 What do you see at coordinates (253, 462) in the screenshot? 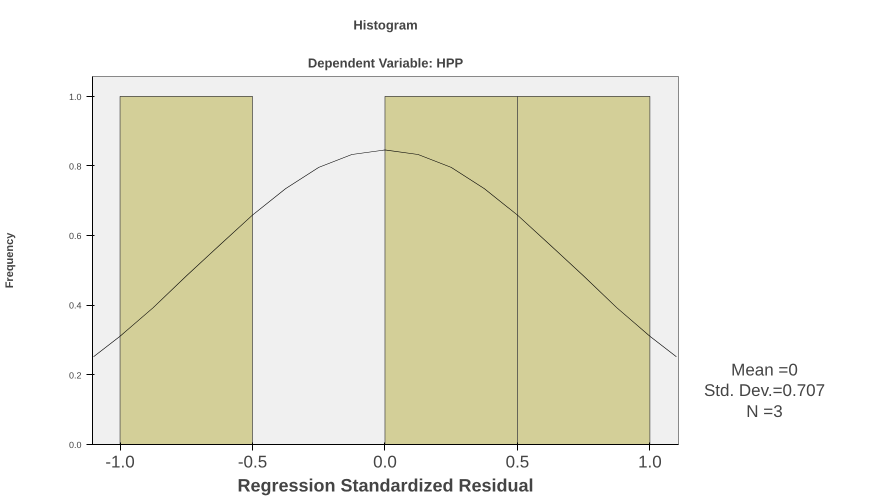
I see `x-tick-label: -0.5` at bounding box center [253, 462].